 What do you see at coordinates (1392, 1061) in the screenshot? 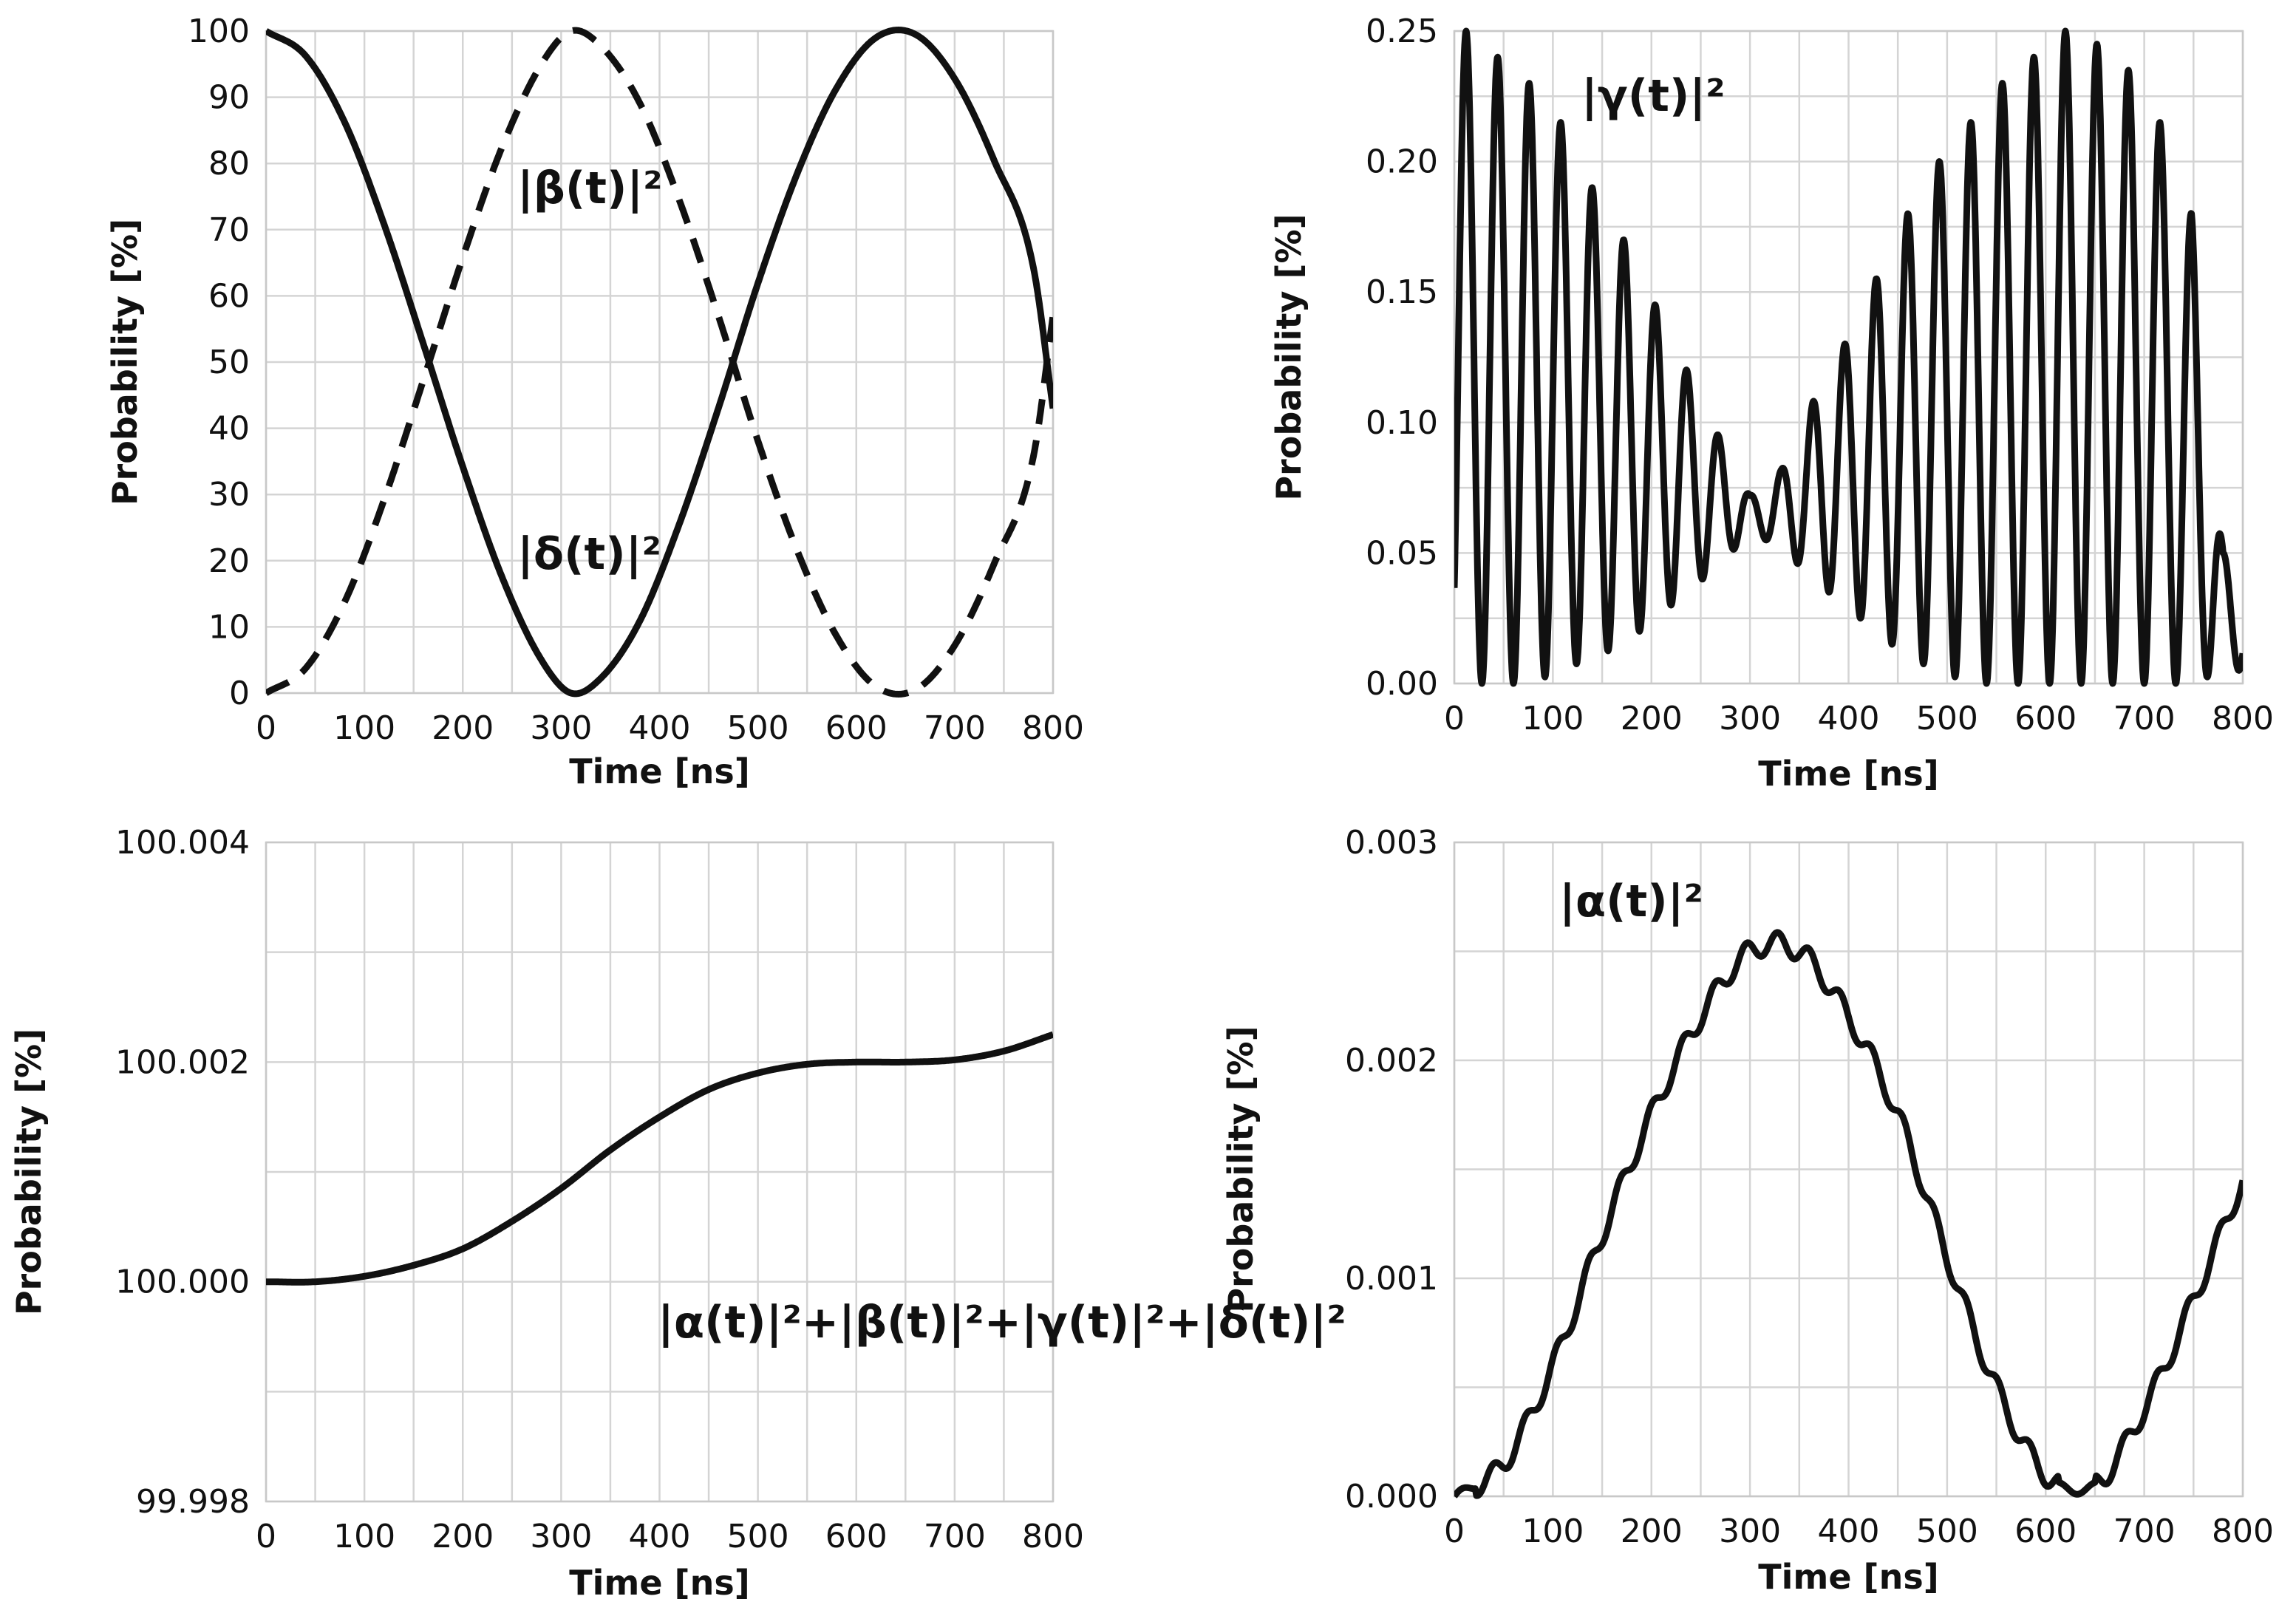
I see `y-tick-label: 0.002` at bounding box center [1392, 1061].